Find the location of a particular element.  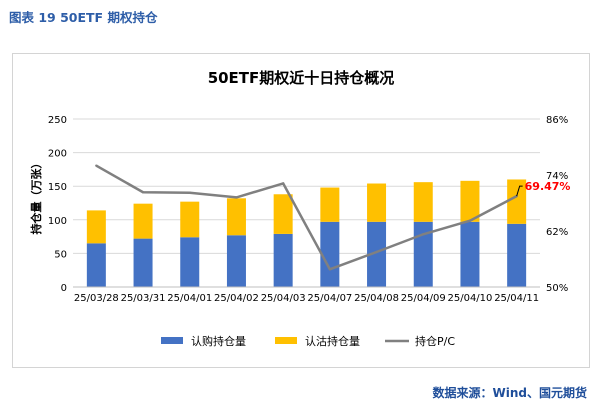

y-tick-label: 250 is located at coordinates (57, 120).